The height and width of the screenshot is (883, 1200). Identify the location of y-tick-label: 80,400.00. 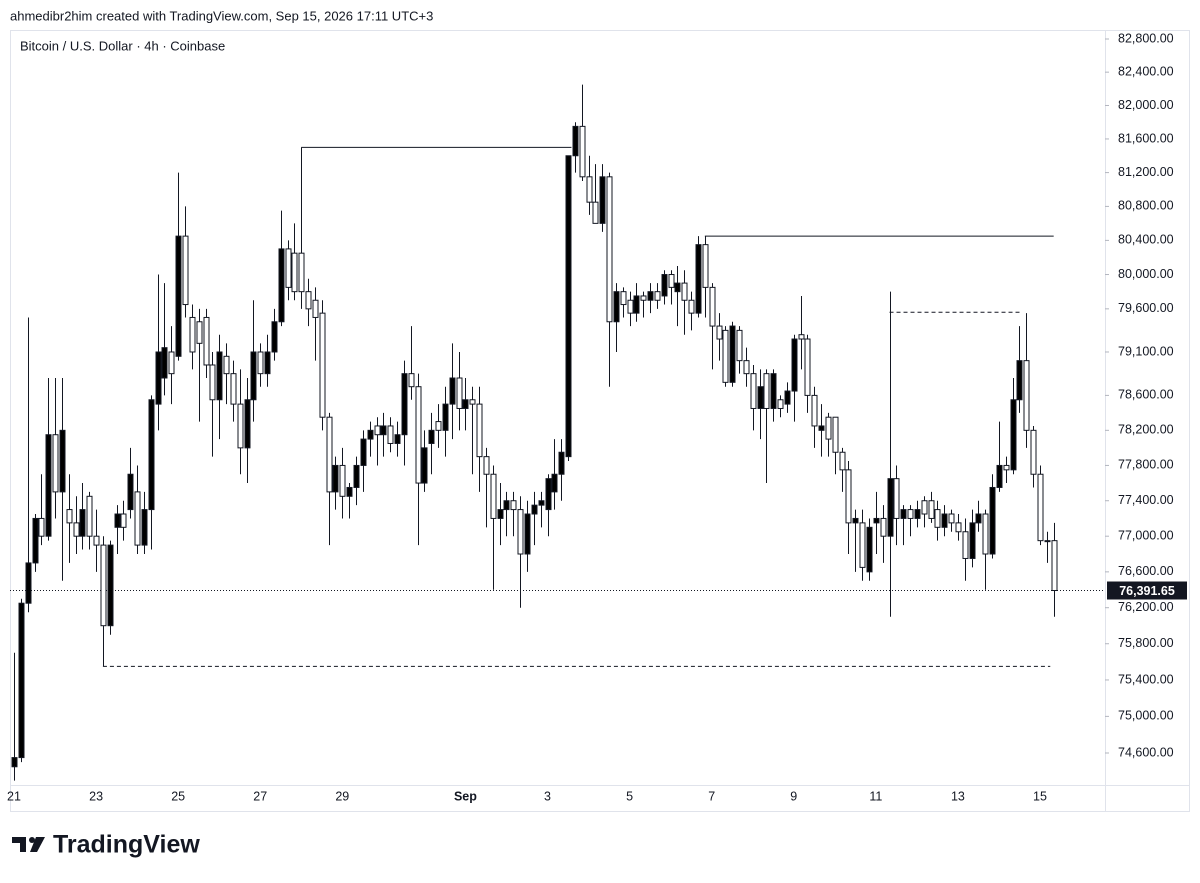
(1146, 240).